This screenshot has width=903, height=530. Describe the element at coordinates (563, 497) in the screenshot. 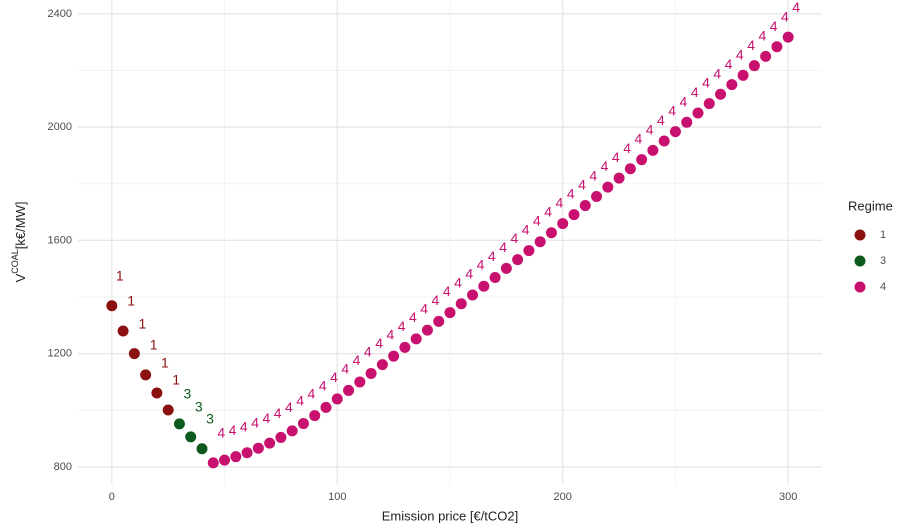

I see `x-tick-label: 200` at that location.